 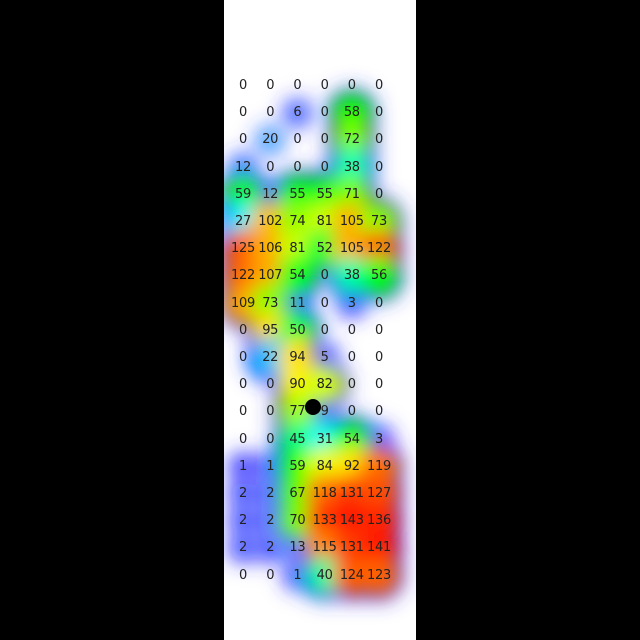 What do you see at coordinates (297, 439) in the screenshot?
I see `pressure-value-label: 45` at bounding box center [297, 439].